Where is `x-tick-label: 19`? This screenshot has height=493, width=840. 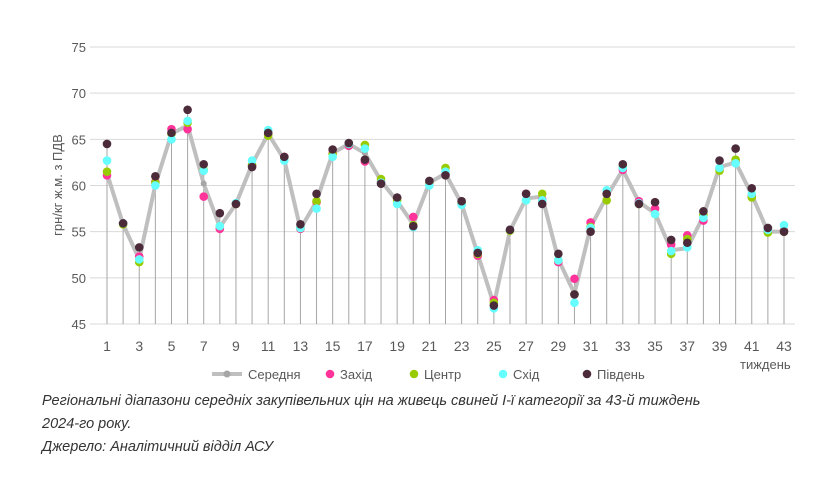
x-tick-label: 19 is located at coordinates (397, 346).